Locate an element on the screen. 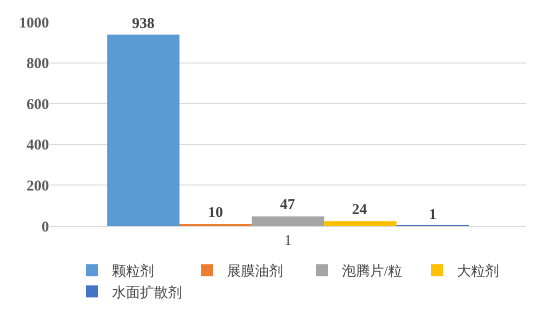 The width and height of the screenshot is (546, 320). legend-label: 颗粒剂 is located at coordinates (133, 272).